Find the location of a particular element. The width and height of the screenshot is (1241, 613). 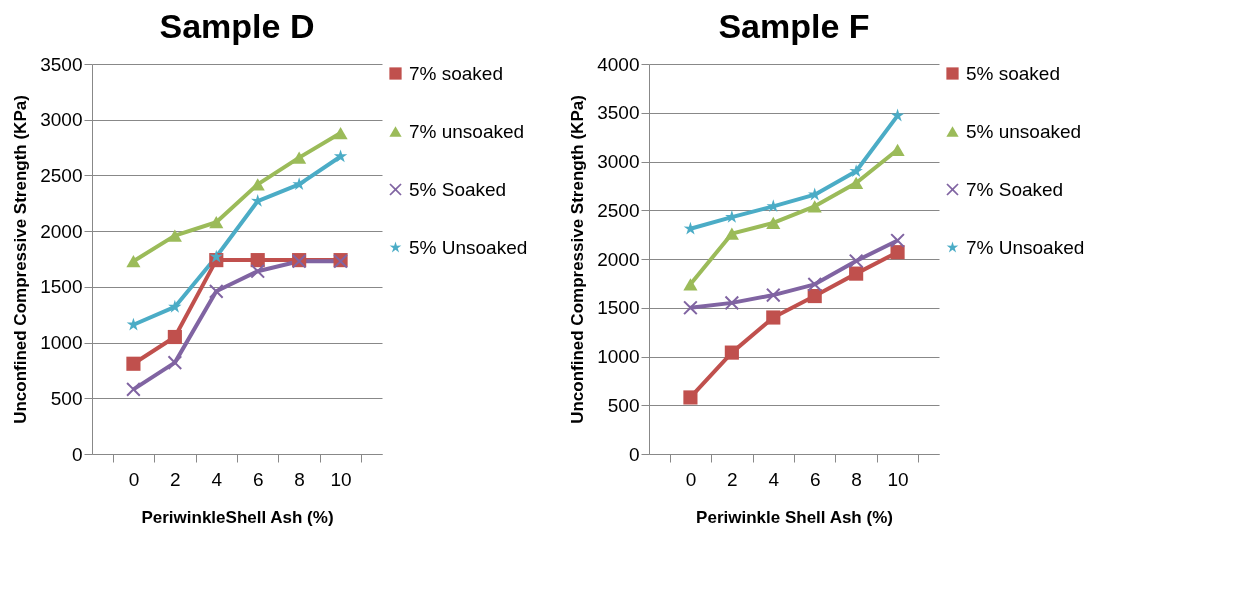

x-axis-title: PeriwinkleShell Ash (%) is located at coordinates (237, 517).